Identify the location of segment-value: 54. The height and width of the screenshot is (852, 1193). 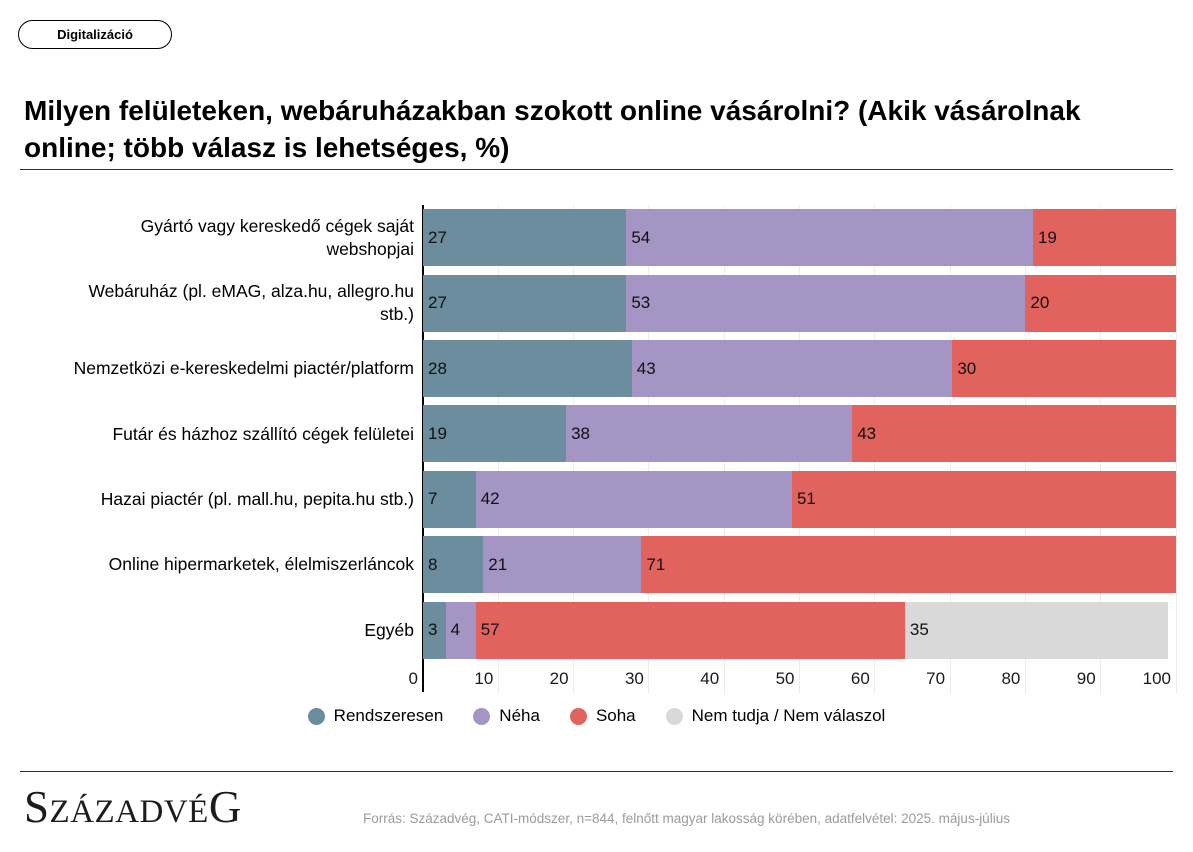
(641, 237).